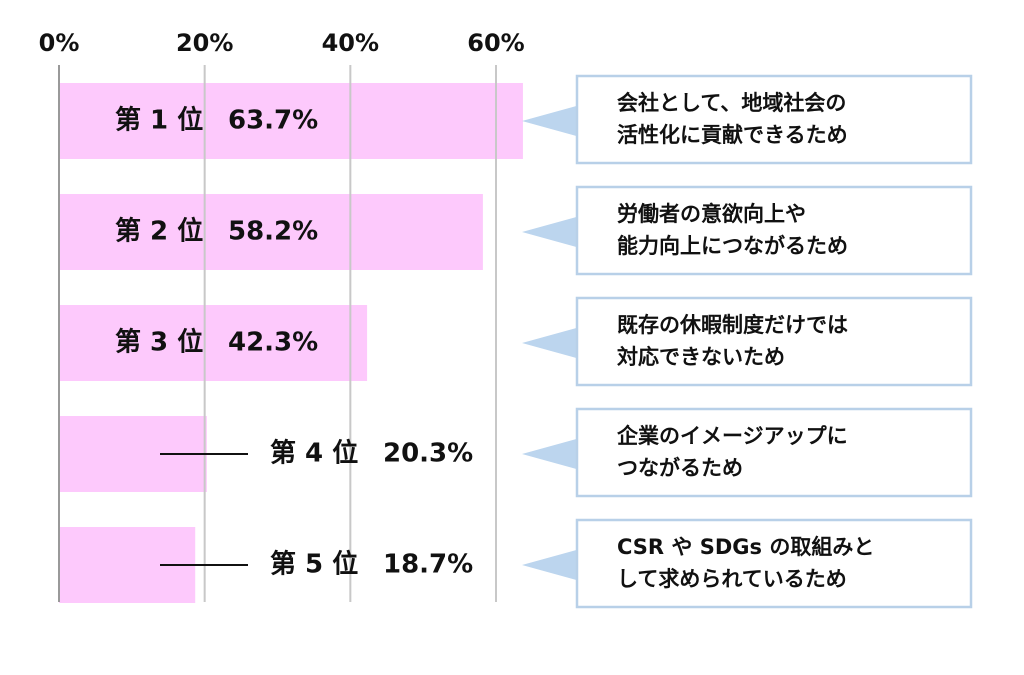 The height and width of the screenshot is (675, 1024). What do you see at coordinates (732, 246) in the screenshot?
I see `annotation: 能力向上につながるため` at bounding box center [732, 246].